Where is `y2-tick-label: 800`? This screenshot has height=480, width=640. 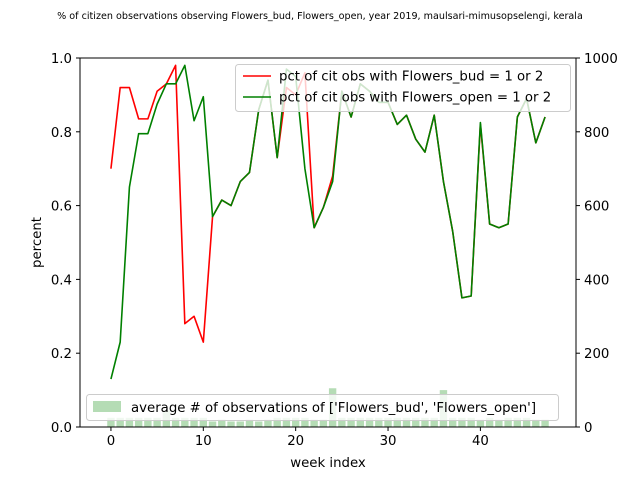
y2-tick-label: 800 is located at coordinates (596, 133).